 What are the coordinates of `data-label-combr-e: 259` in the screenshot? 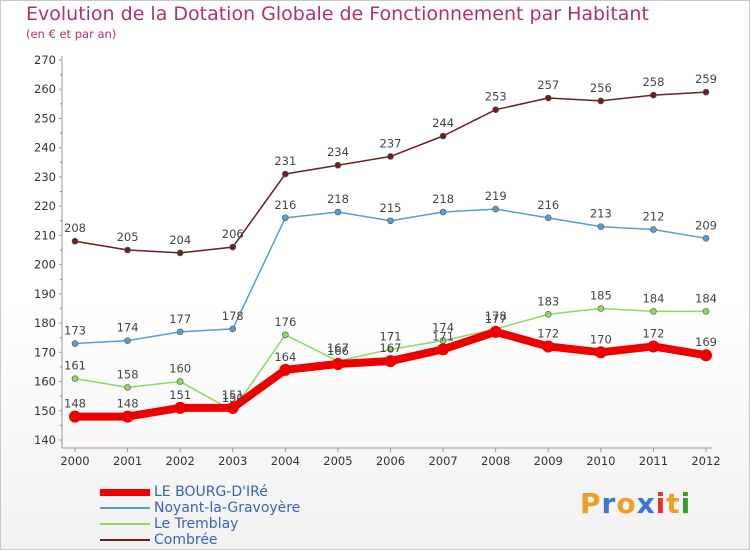 It's located at (706, 79).